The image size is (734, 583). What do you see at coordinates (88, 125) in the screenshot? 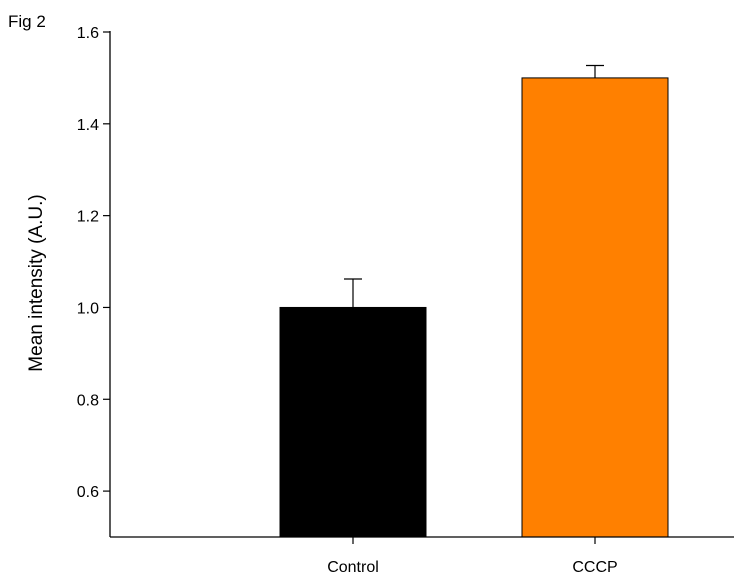
I see `y-tick-label: 1.4` at bounding box center [88, 125].